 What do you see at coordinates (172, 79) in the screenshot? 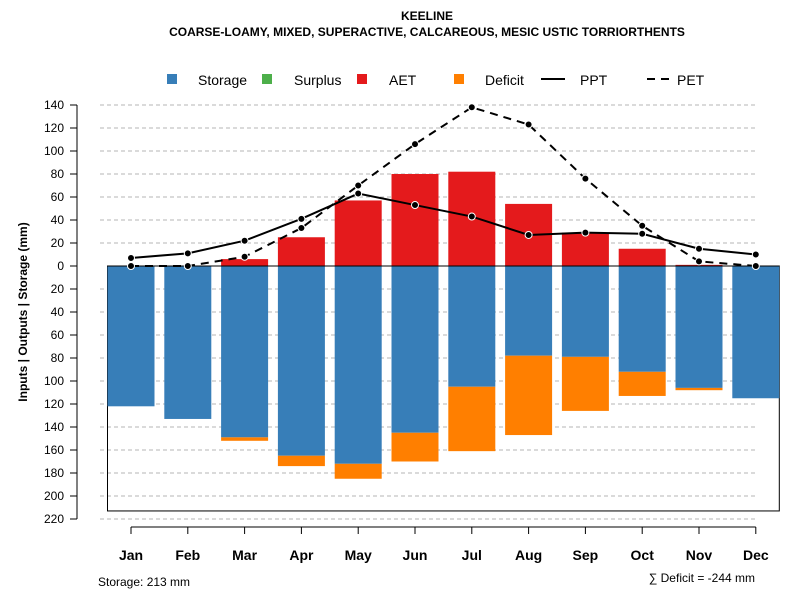
I see `legend-swatch-storage` at bounding box center [172, 79].